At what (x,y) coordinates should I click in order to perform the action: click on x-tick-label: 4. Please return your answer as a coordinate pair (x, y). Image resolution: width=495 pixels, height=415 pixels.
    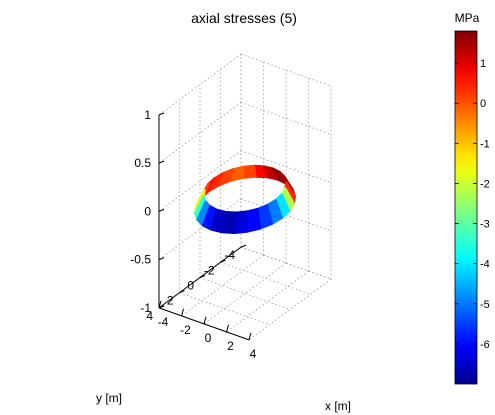
    Looking at the image, I should click on (253, 354).